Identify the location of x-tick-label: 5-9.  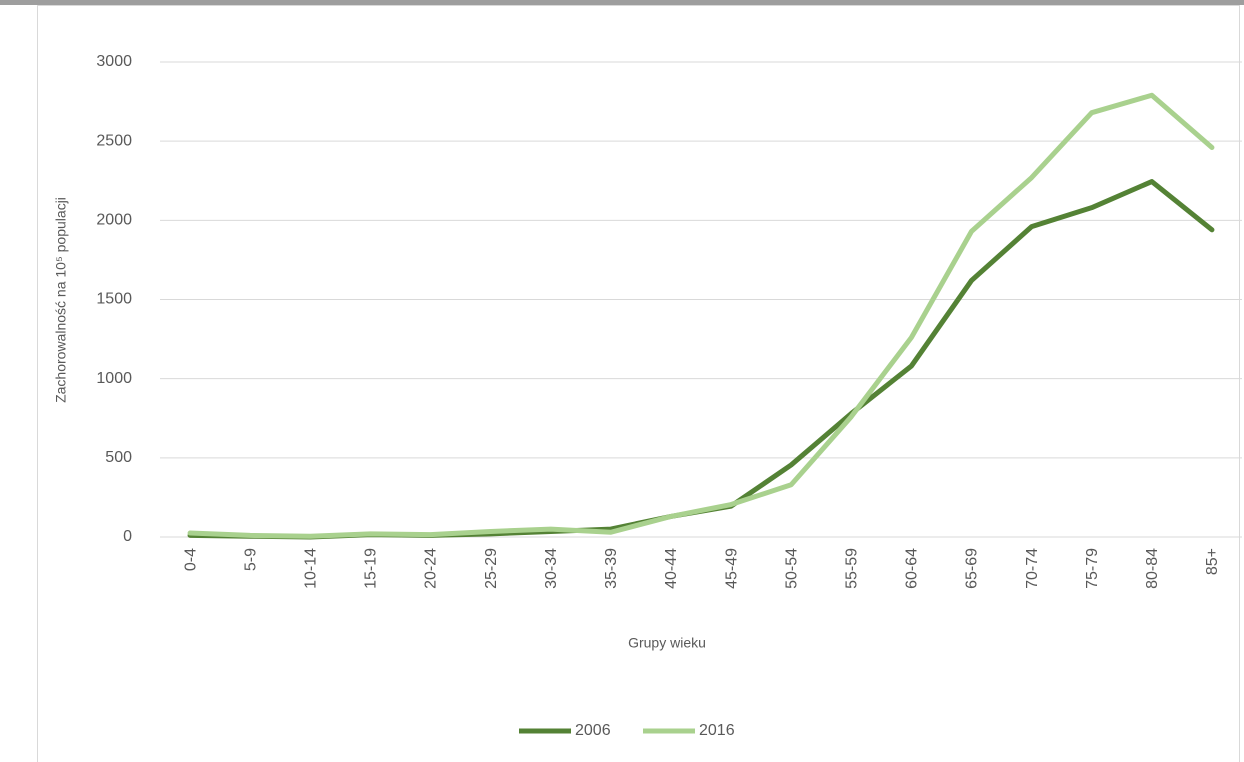
(250, 559).